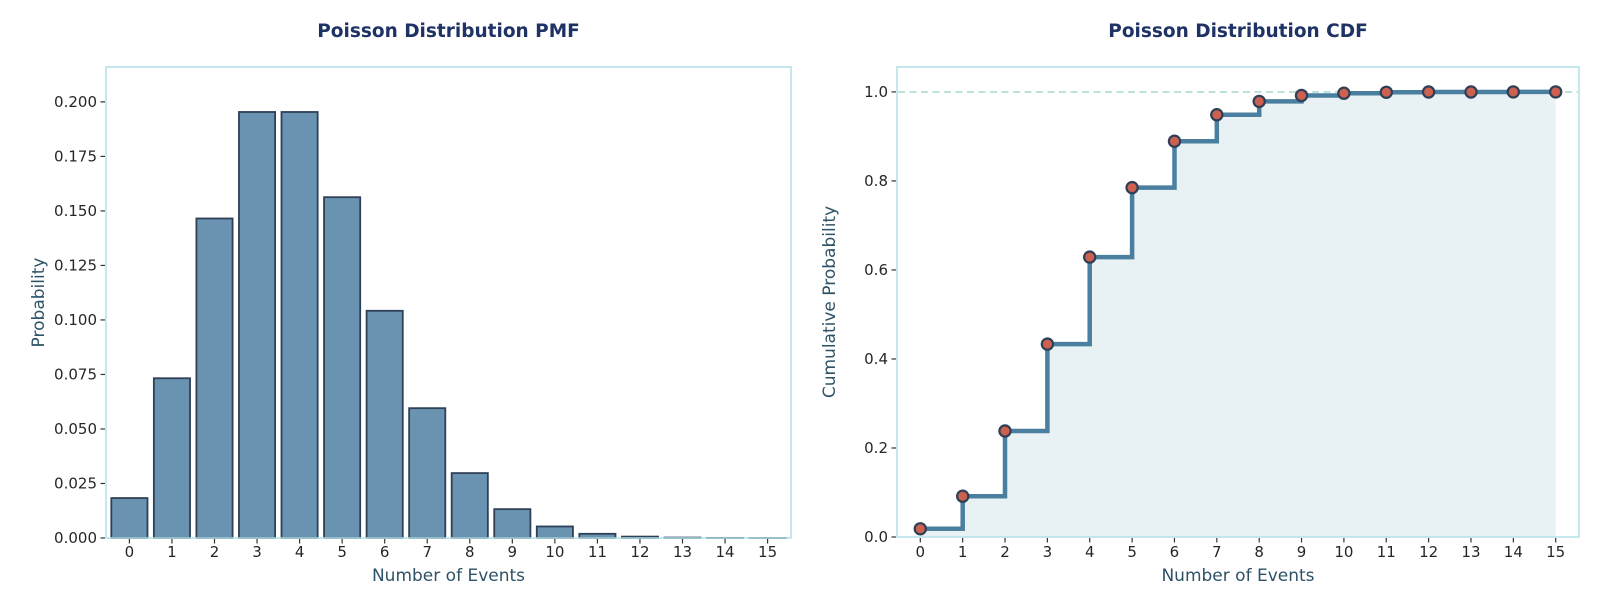  I want to click on y-tick-label: 0.200, so click(75, 102).